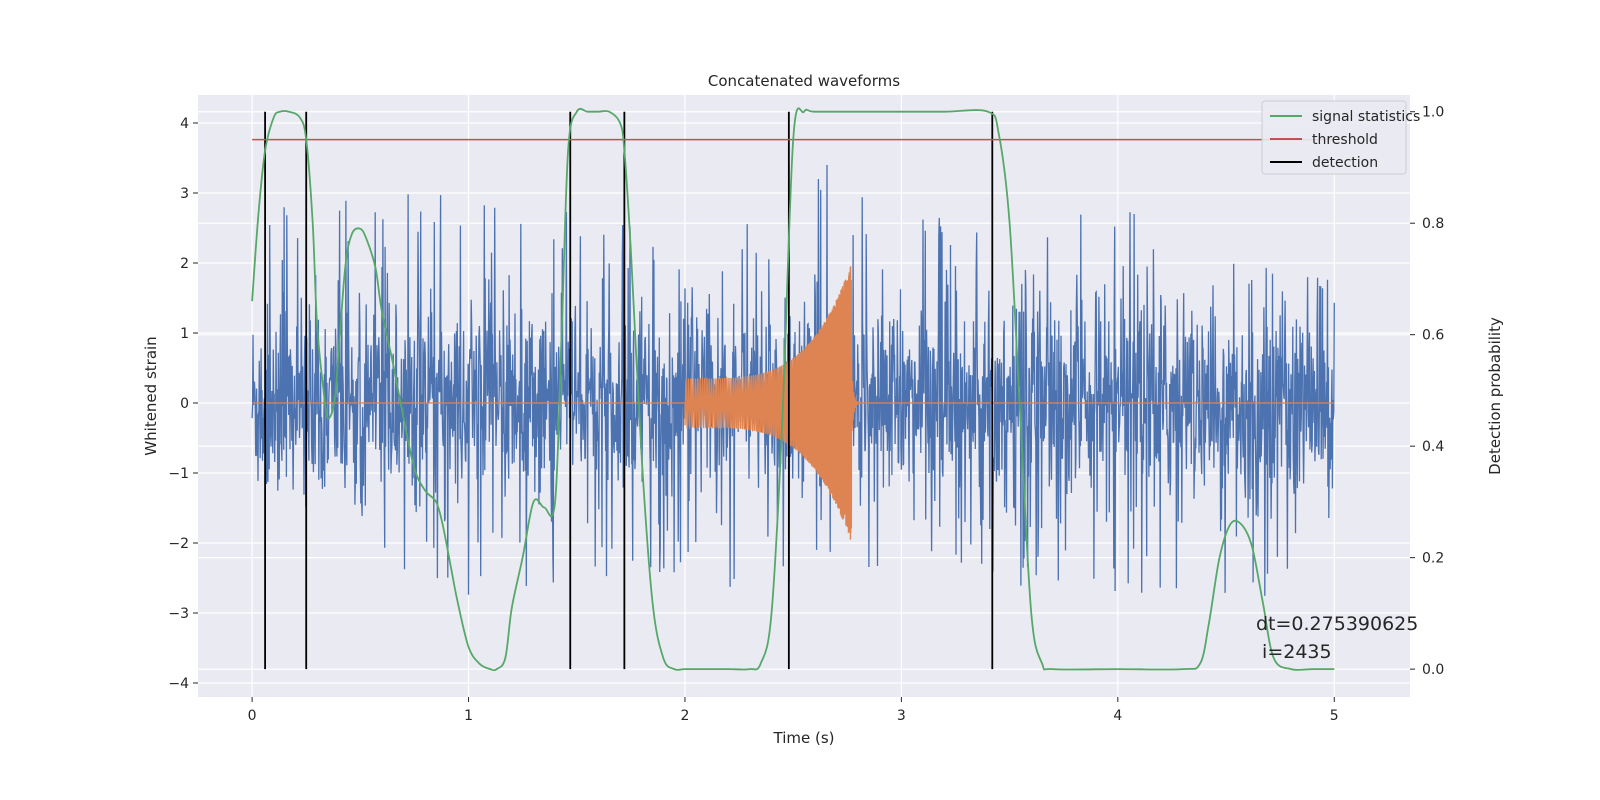 Image resolution: width=1600 pixels, height=800 pixels. What do you see at coordinates (184, 194) in the screenshot?
I see `y-tick-label: 3` at bounding box center [184, 194].